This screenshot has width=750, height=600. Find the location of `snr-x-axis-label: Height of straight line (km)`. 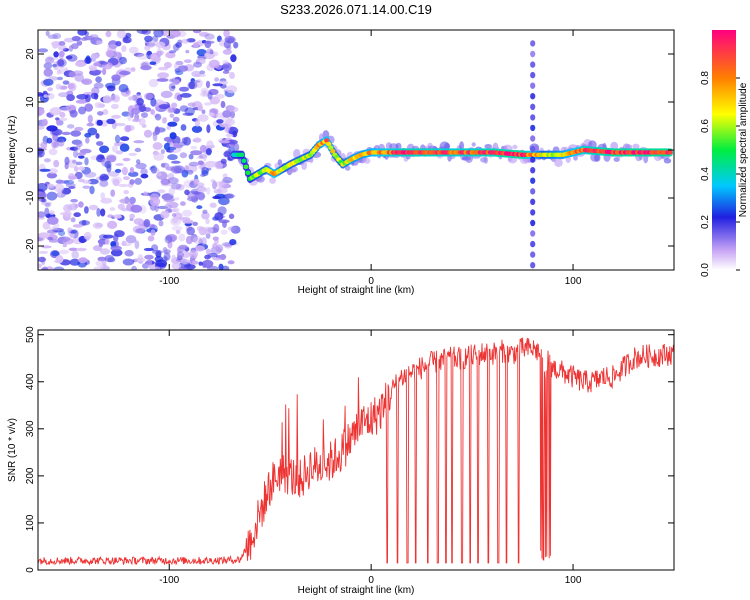

snr-x-axis-label: Height of straight line (km) is located at coordinates (356, 590).